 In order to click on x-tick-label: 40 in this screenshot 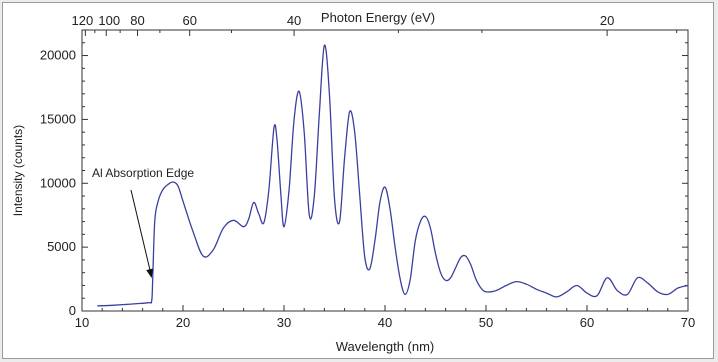, I will do `click(385, 322)`.